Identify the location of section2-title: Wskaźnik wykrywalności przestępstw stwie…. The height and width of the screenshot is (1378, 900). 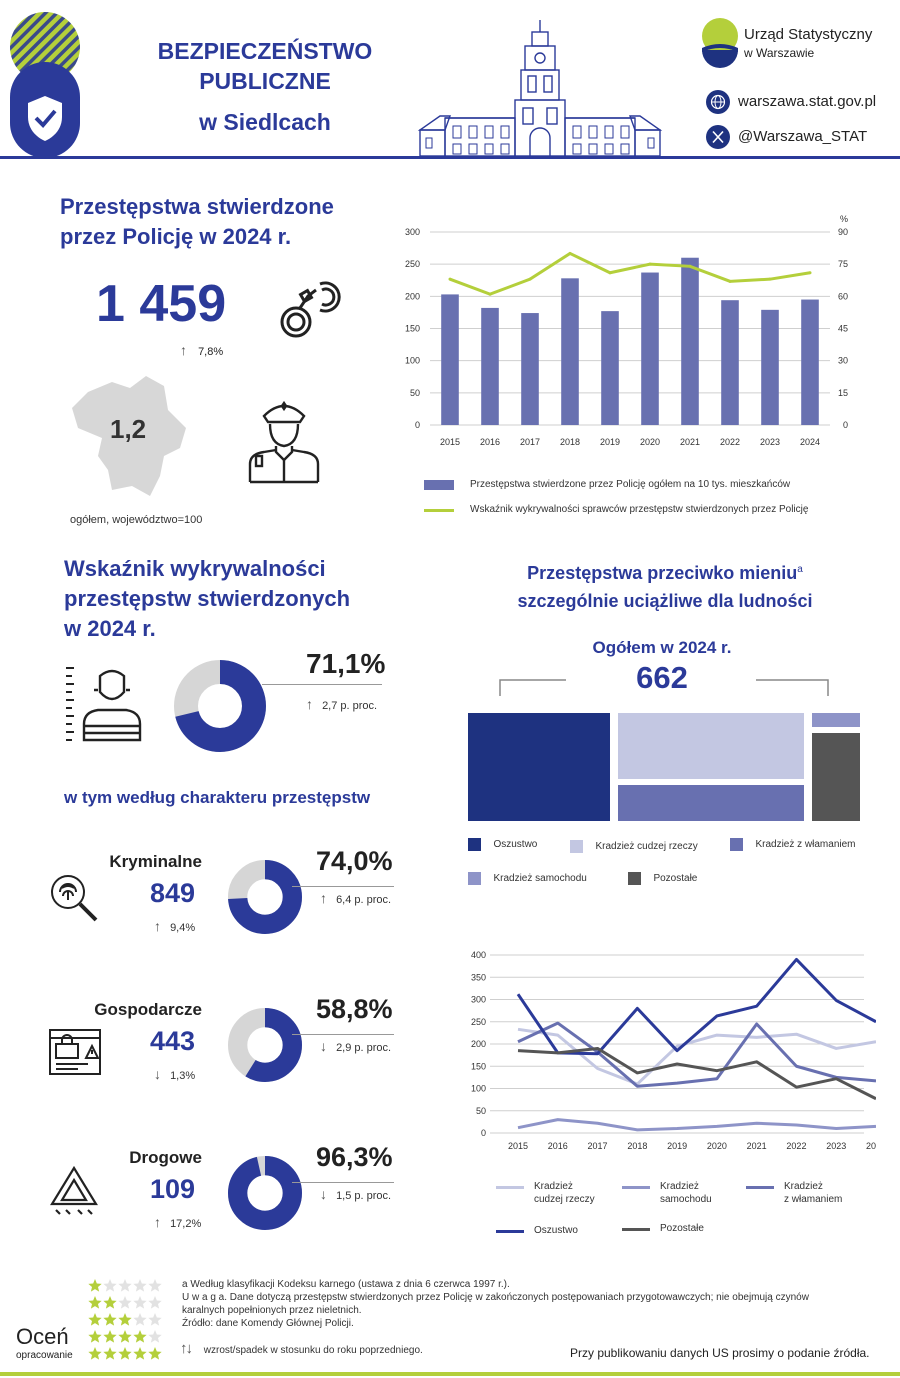
(207, 599).